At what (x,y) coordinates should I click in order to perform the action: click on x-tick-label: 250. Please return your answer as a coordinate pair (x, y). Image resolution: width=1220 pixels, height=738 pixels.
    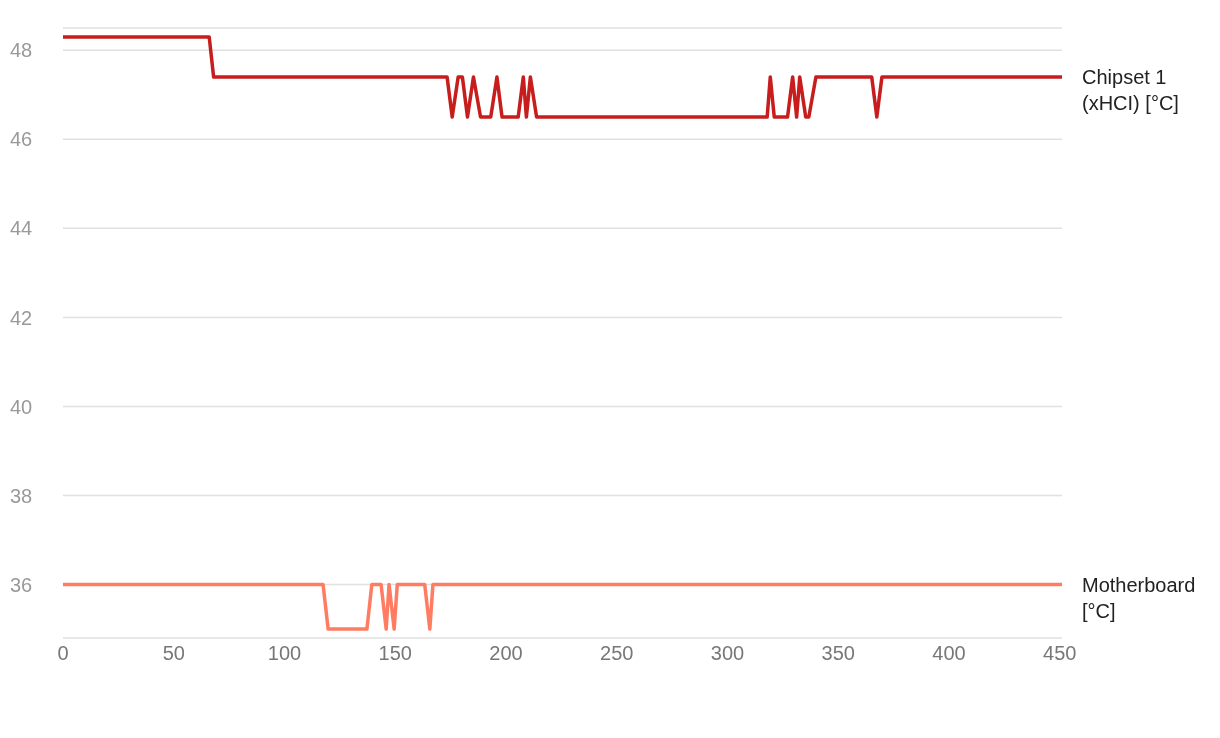
    Looking at the image, I should click on (617, 653).